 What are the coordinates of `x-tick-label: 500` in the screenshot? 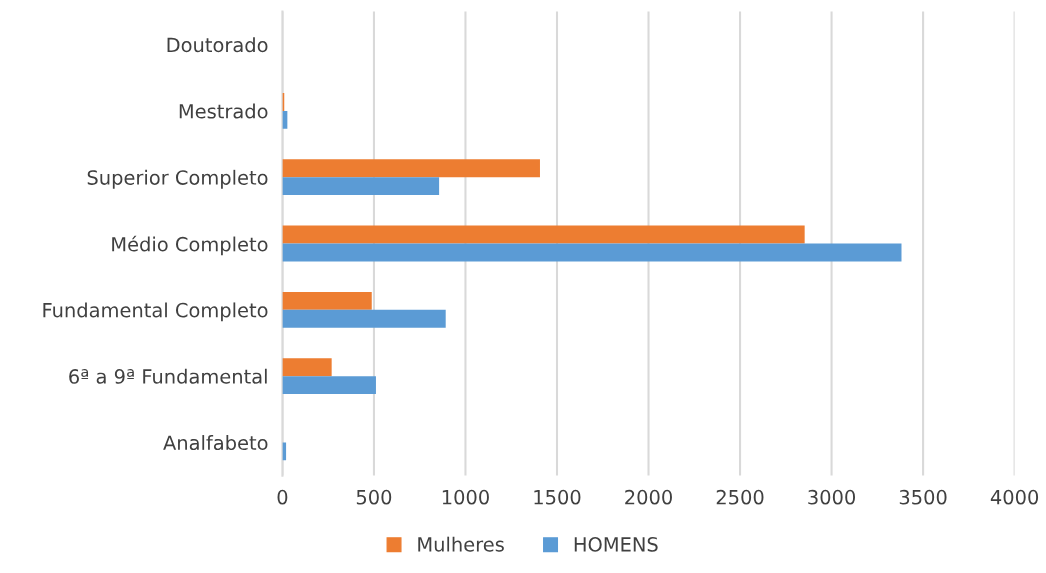 It's located at (374, 497).